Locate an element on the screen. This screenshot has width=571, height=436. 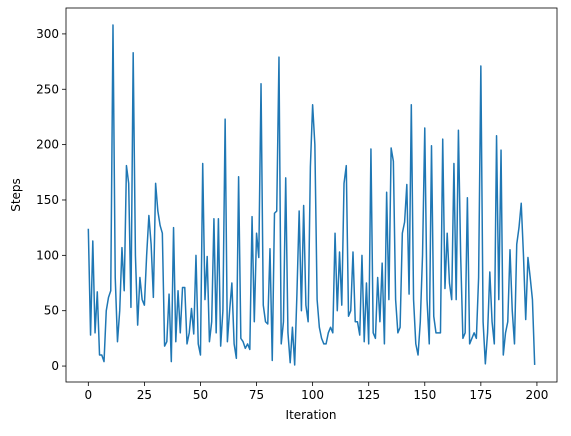
x-tick-label: 150 is located at coordinates (424, 395).